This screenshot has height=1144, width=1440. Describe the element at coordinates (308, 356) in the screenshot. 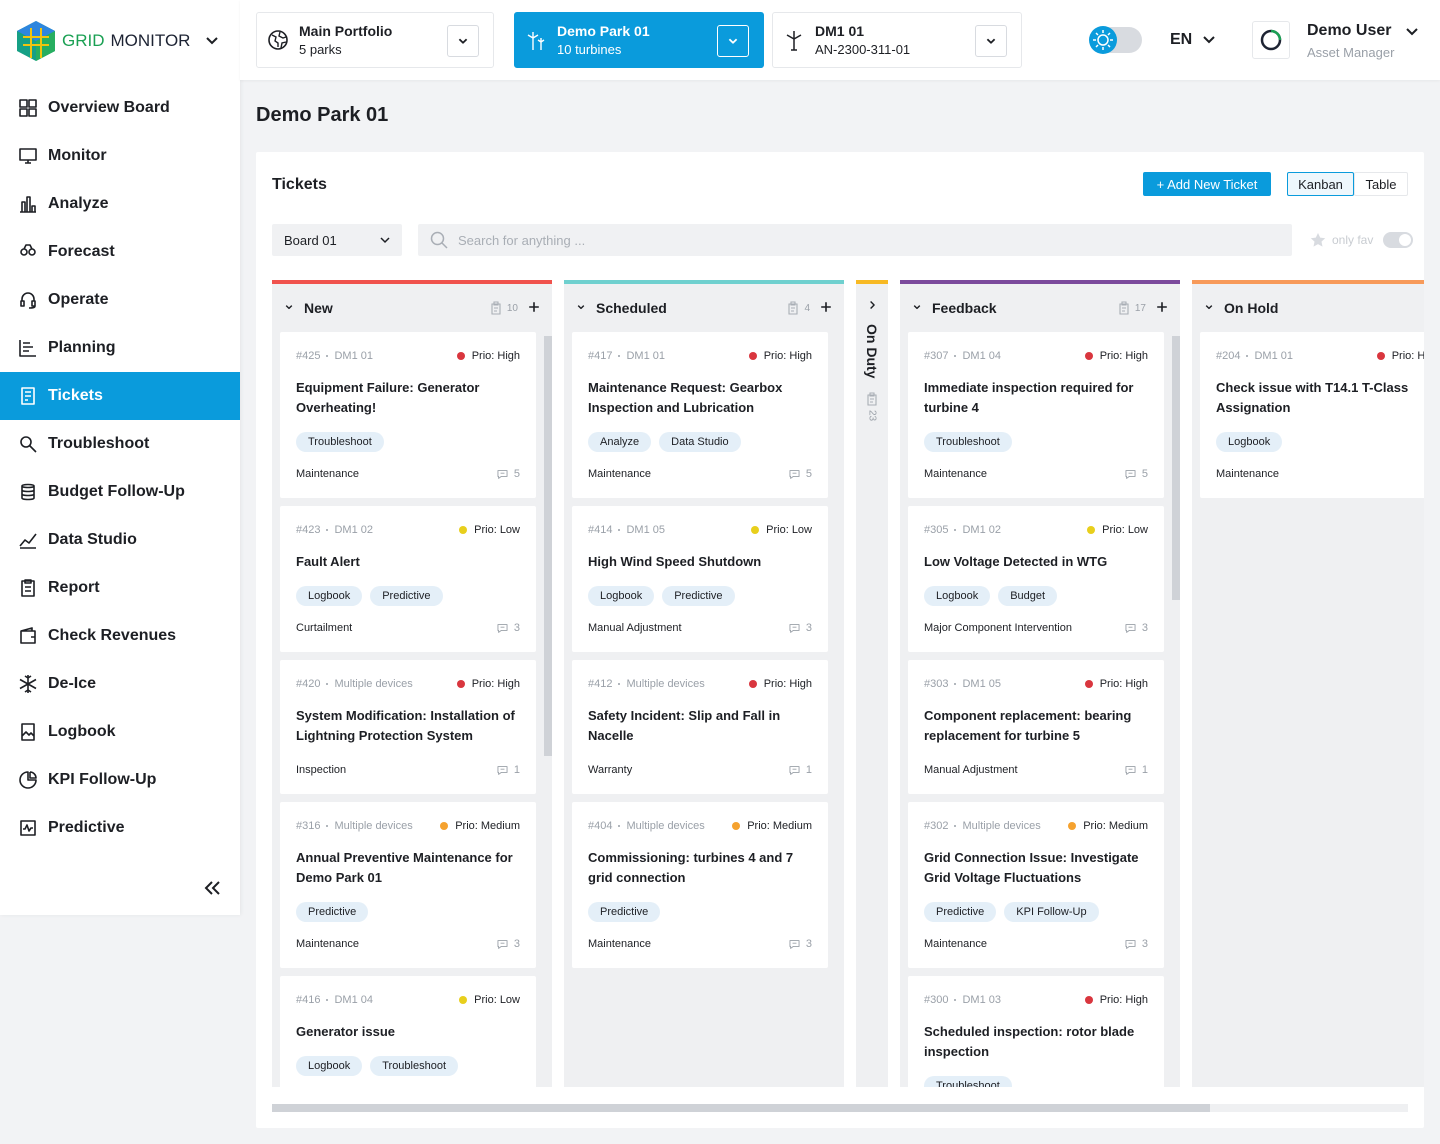

I see `ticket-id: #425` at that location.